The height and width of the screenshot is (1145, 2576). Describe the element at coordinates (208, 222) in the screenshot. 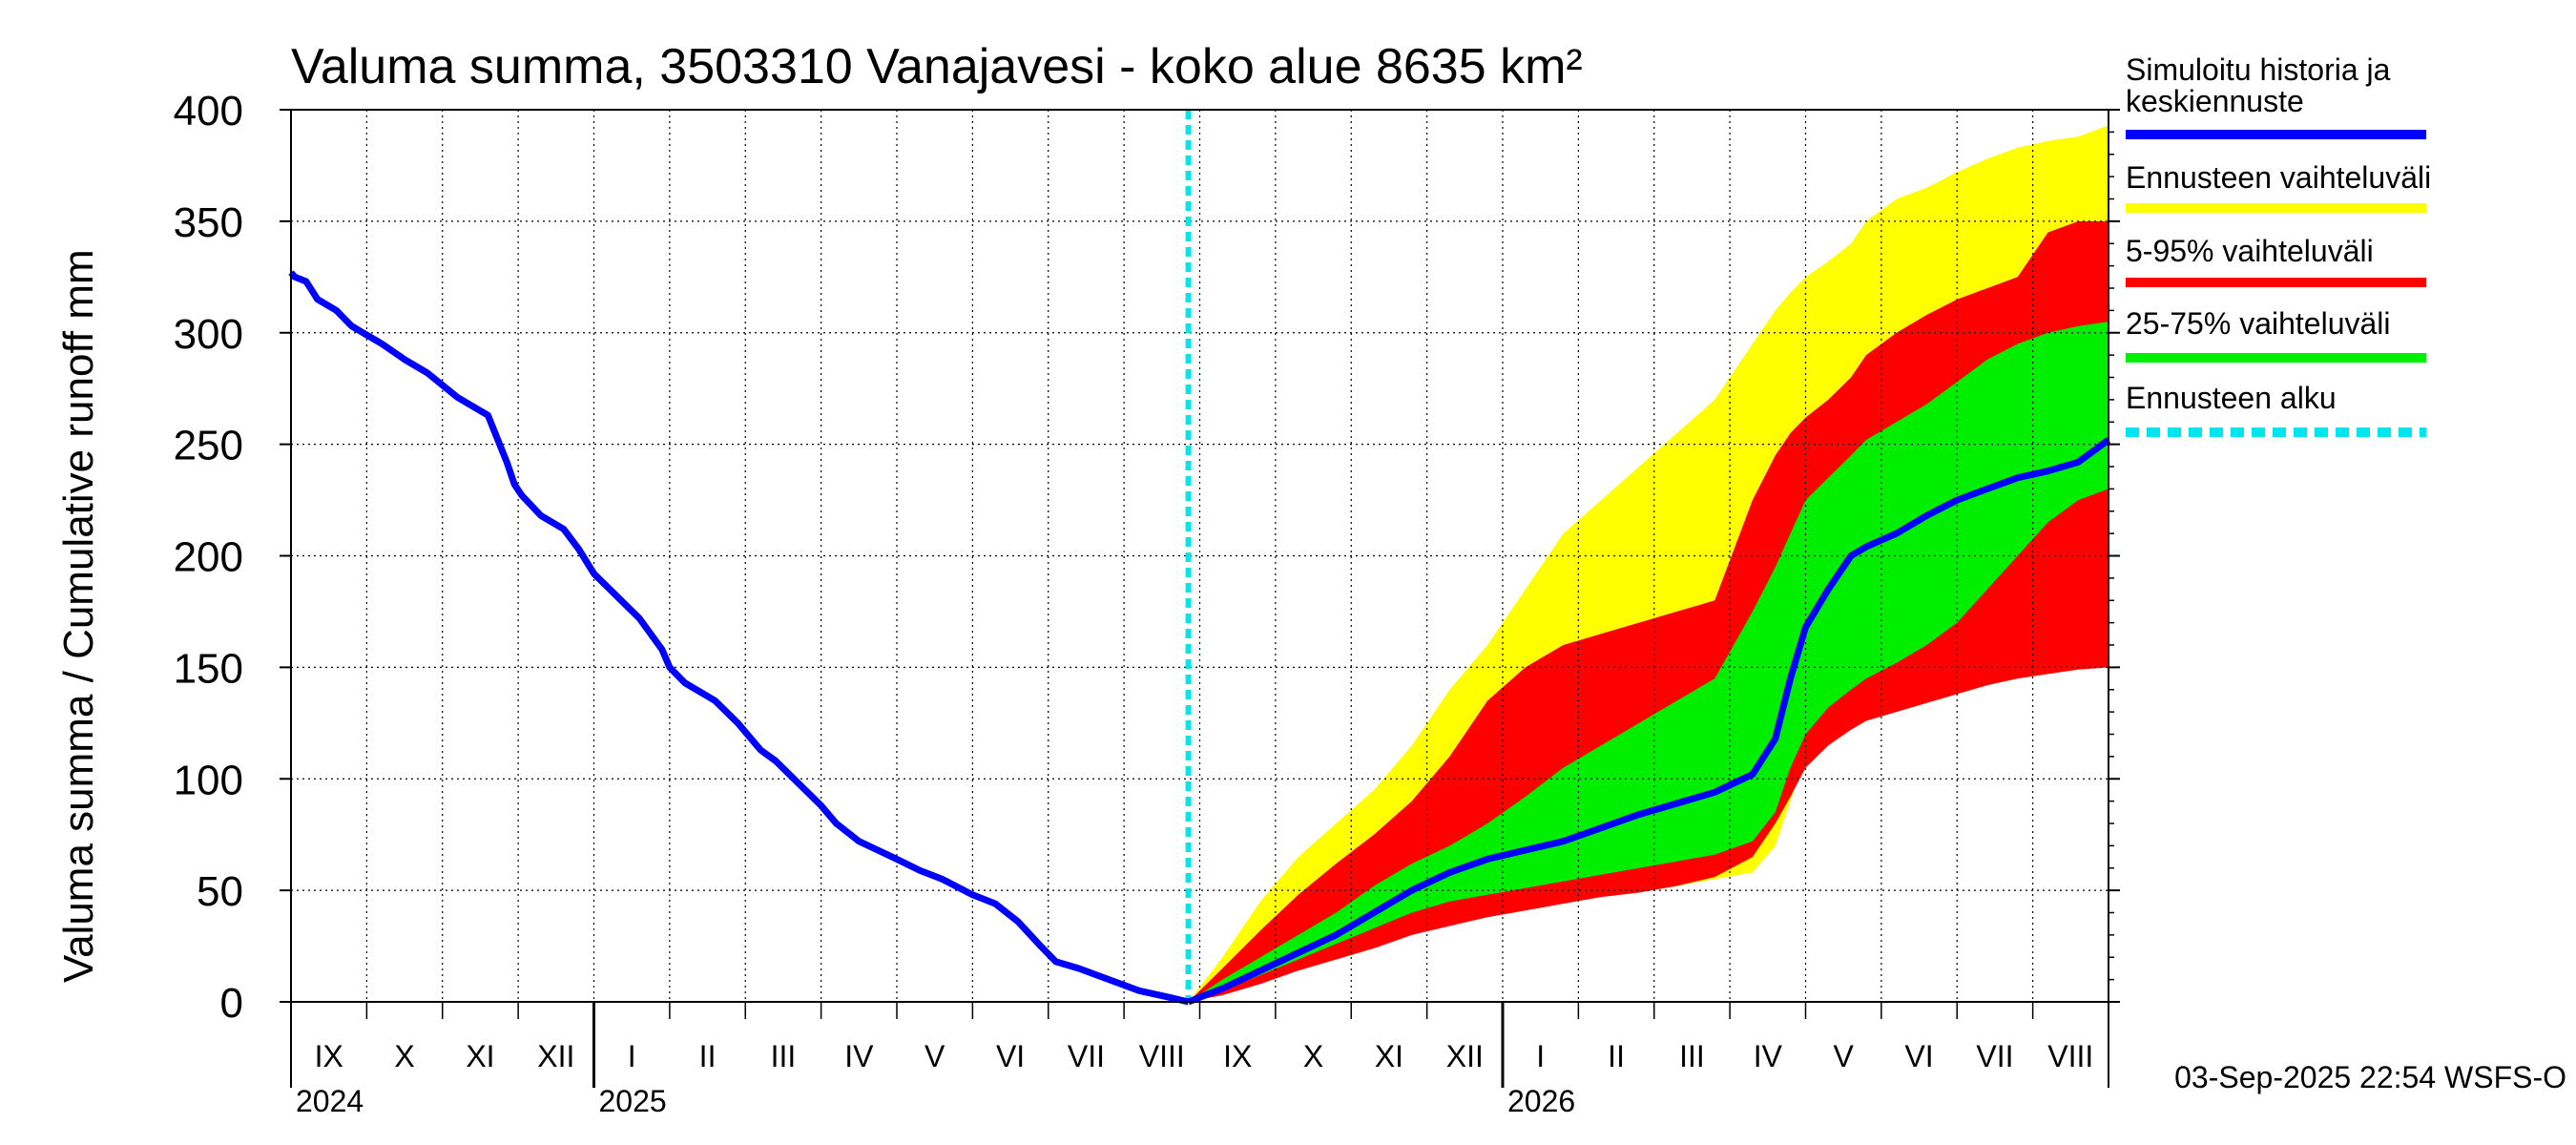

I see `y-tick-label: 350` at that location.